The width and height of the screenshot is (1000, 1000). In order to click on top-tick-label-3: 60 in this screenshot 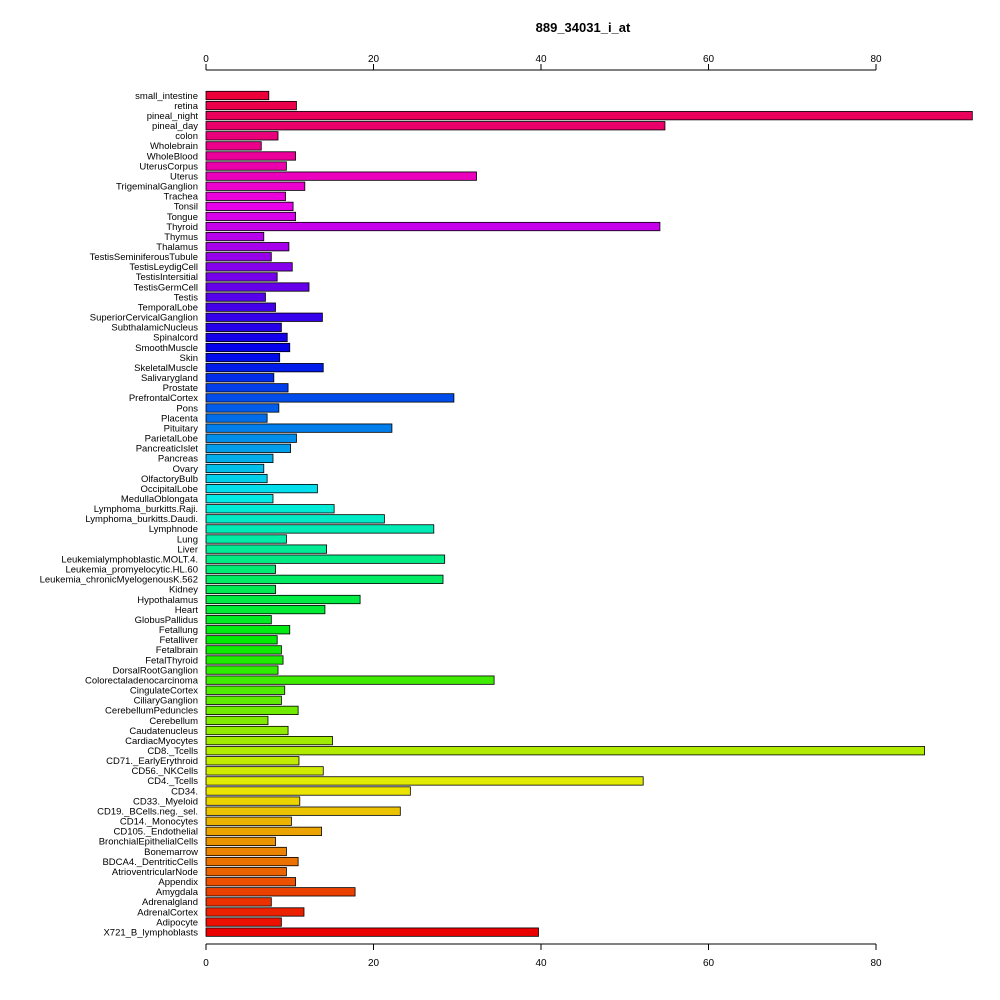, I will do `click(709, 59)`.